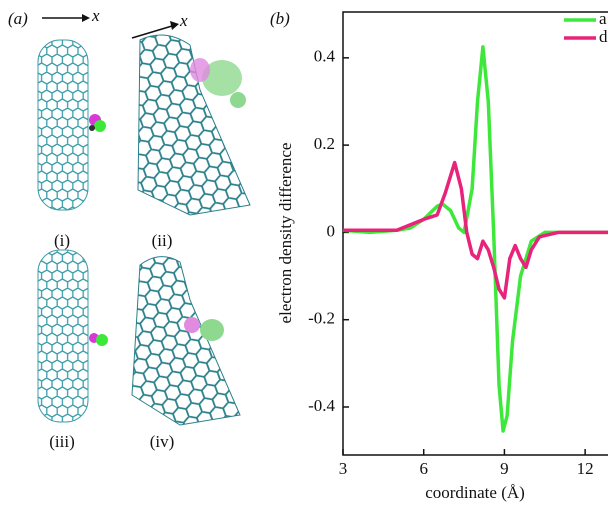 This screenshot has height=510, width=608. Describe the element at coordinates (280, 18) in the screenshot. I see `panel-label: (b)` at that location.